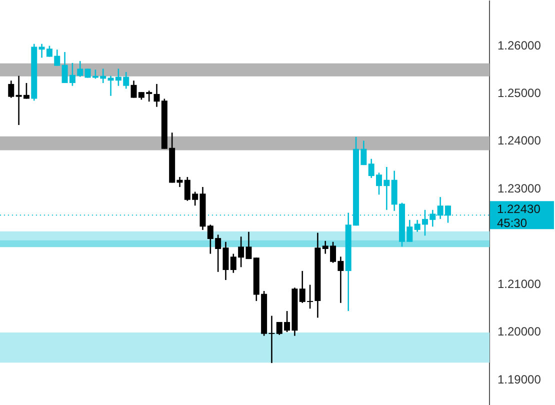 This screenshot has height=405, width=555. Describe the element at coordinates (520, 379) in the screenshot. I see `y-tick-label: 1.19000` at that location.